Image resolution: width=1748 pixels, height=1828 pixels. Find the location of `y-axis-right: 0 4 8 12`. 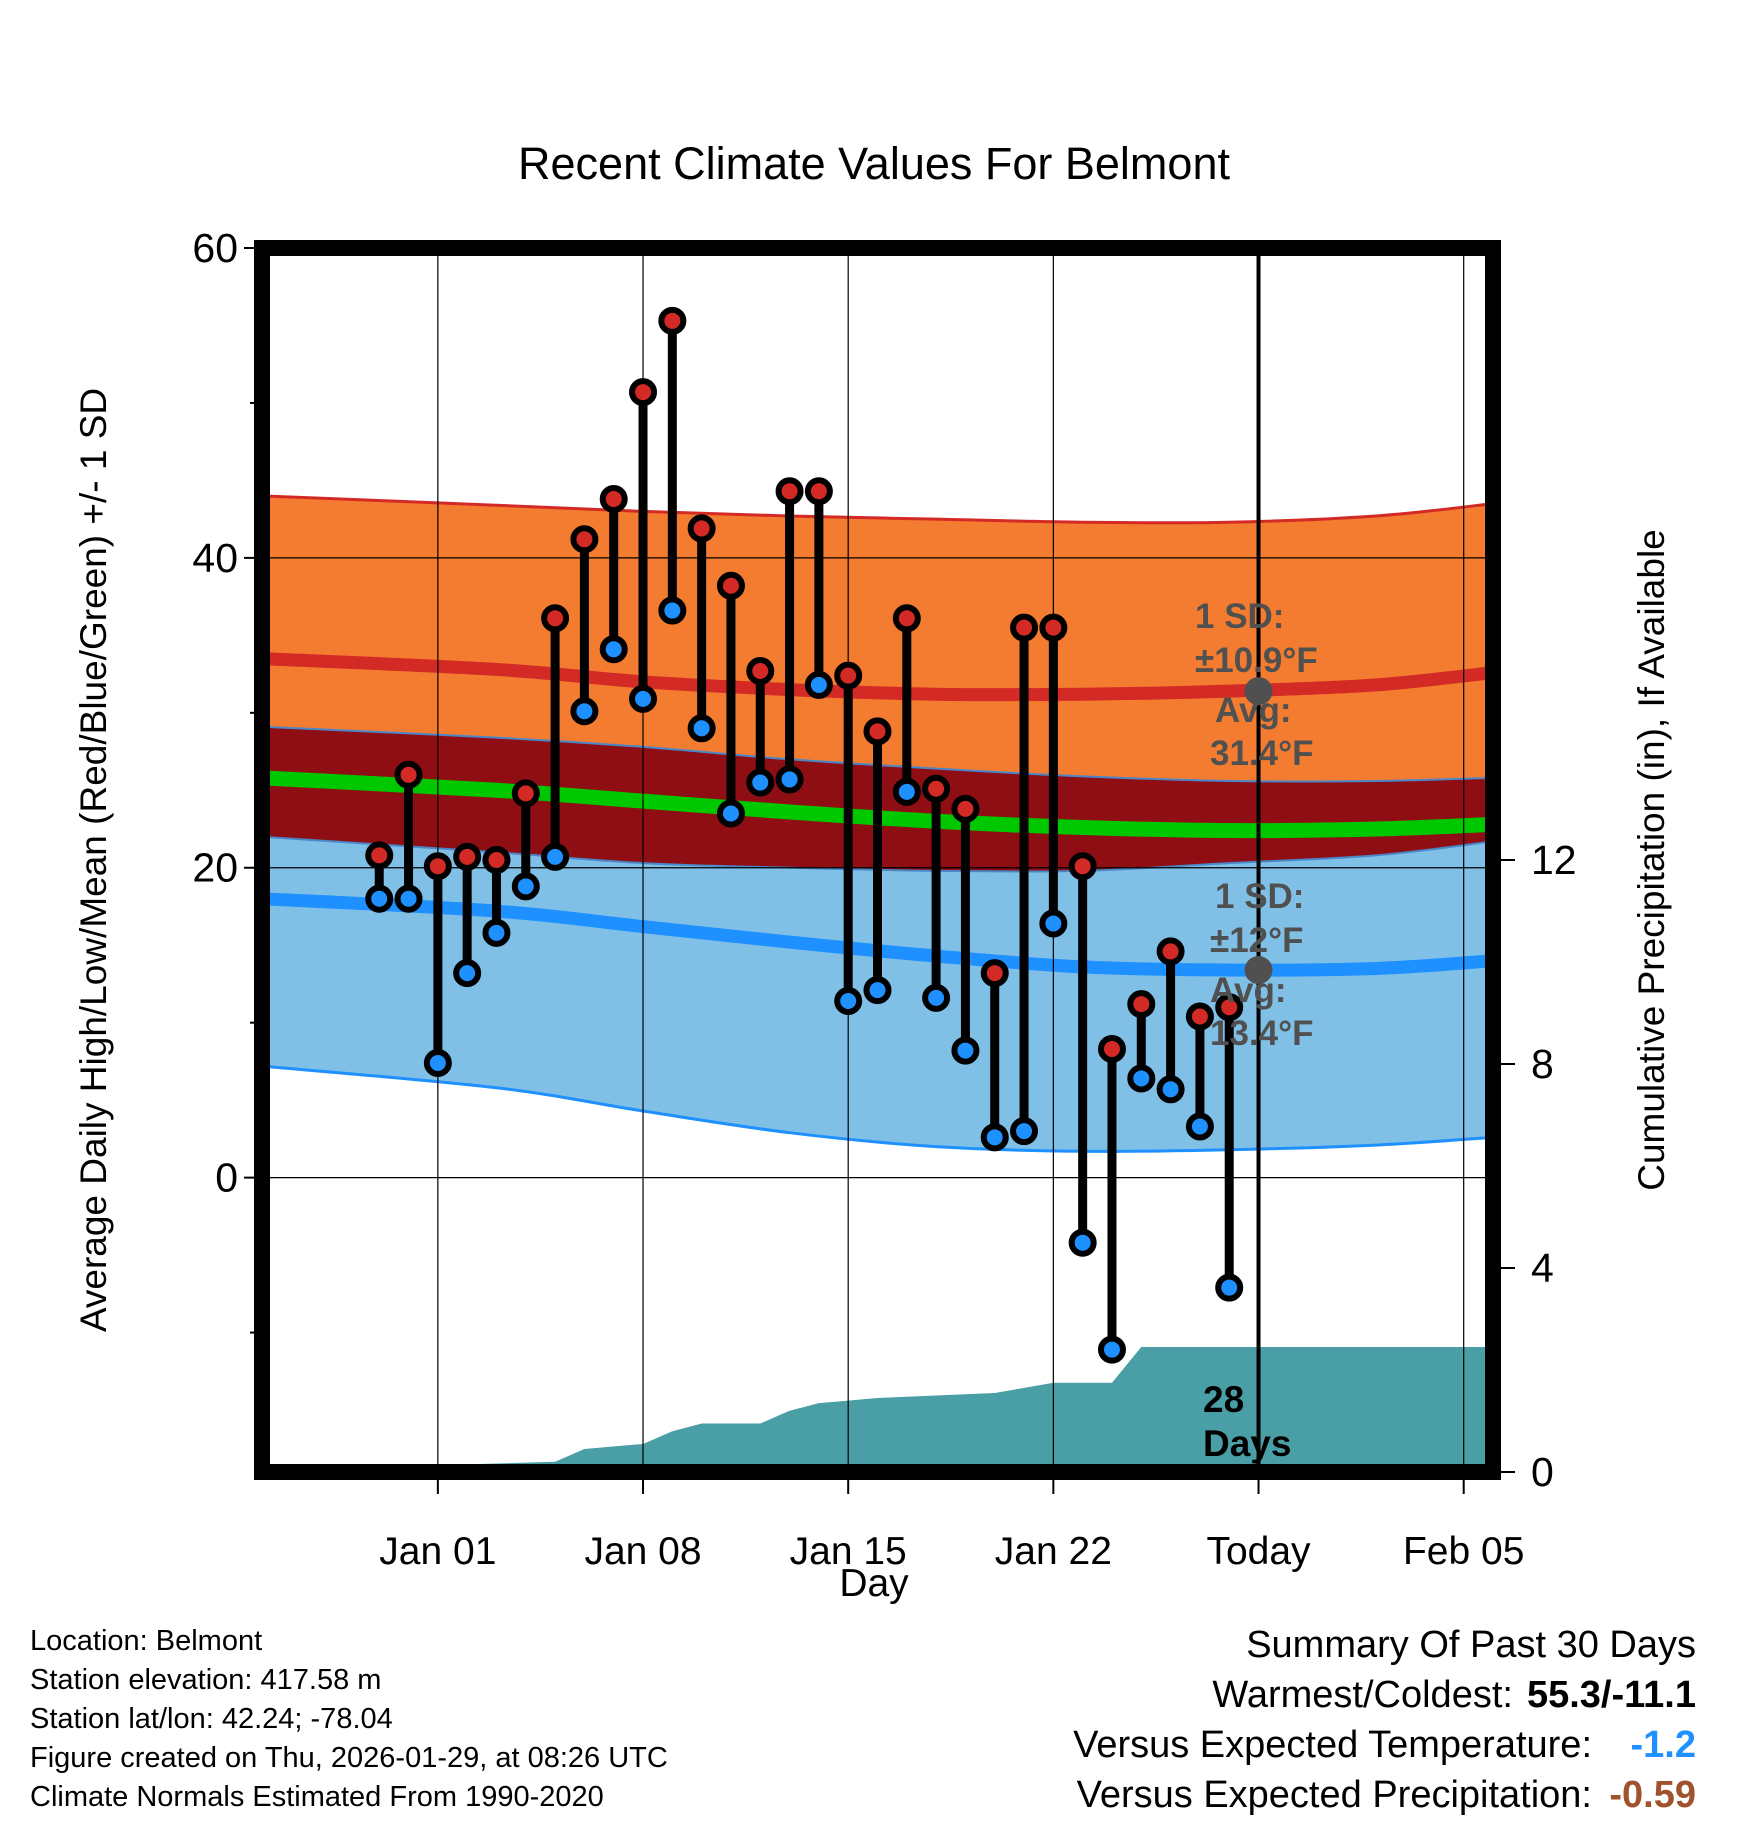

y-axis-right: 0 4 8 12 is located at coordinates (1535, 1166).